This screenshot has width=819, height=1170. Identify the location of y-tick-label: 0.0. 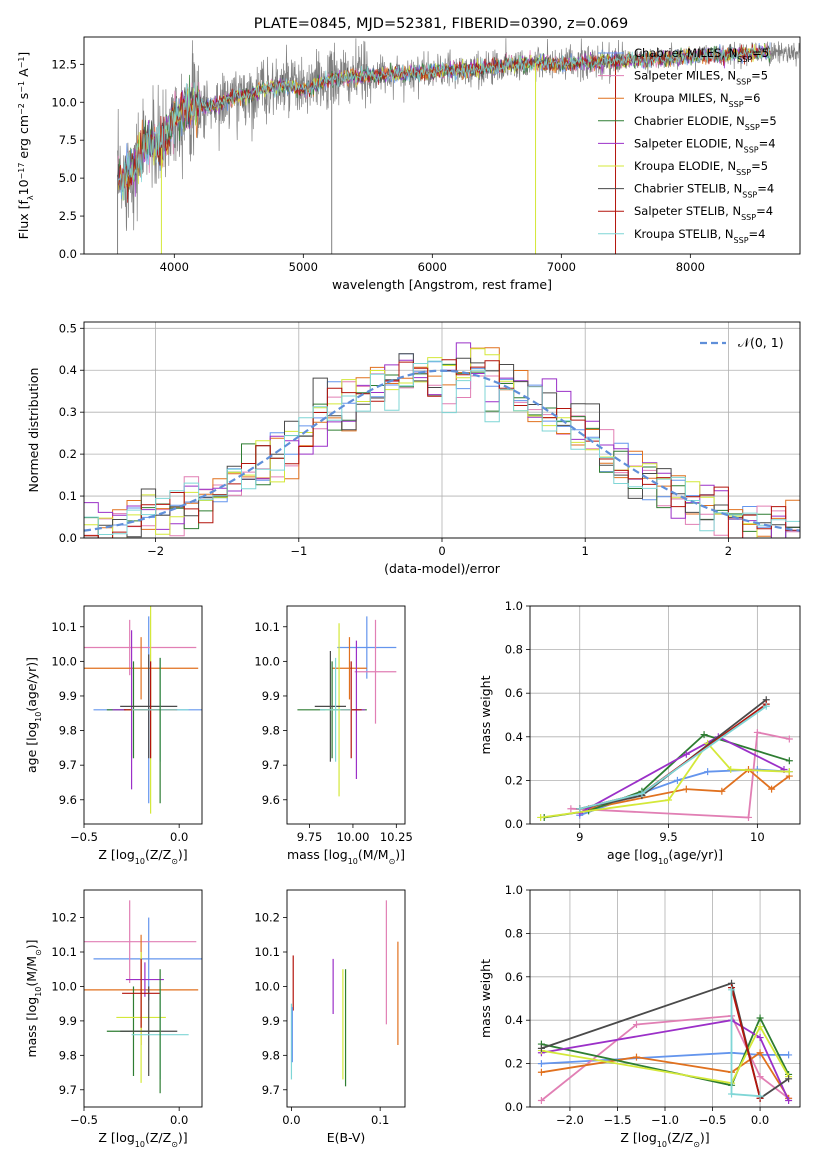
(68, 538).